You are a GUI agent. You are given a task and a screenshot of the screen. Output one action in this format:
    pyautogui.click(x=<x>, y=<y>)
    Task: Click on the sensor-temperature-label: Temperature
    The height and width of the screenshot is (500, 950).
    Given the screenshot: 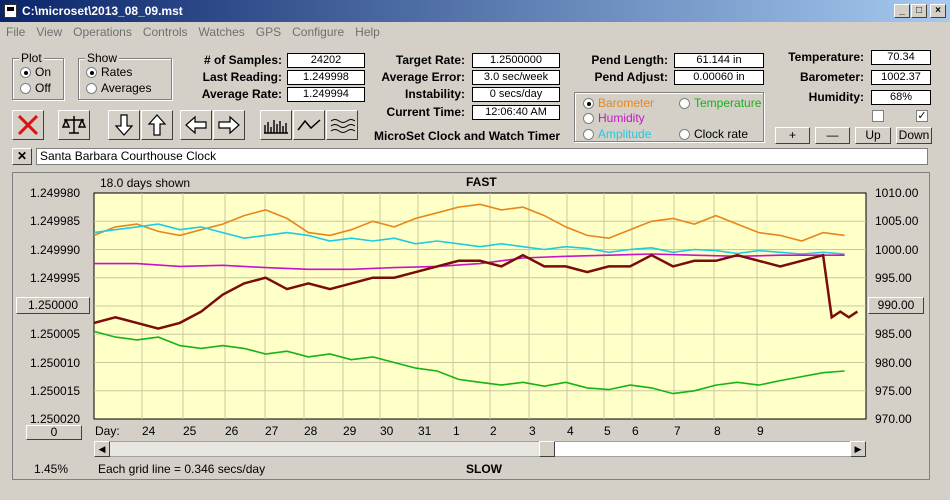 What is the action you would take?
    pyautogui.click(x=728, y=103)
    